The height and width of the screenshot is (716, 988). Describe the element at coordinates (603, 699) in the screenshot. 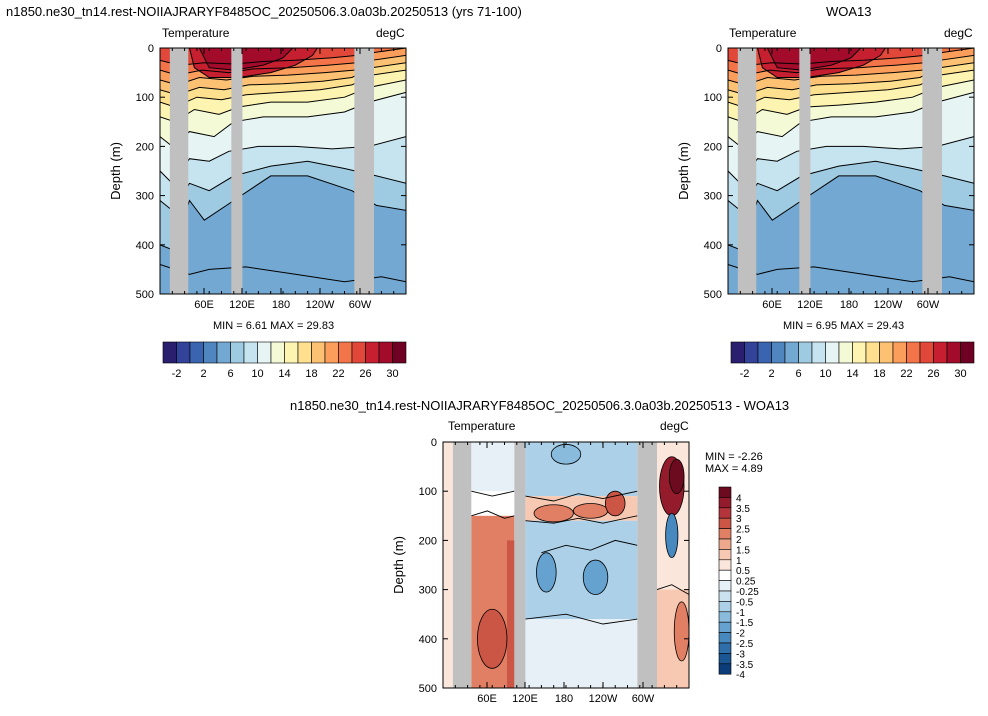

I see `panel3-xtick-label: 120W` at that location.